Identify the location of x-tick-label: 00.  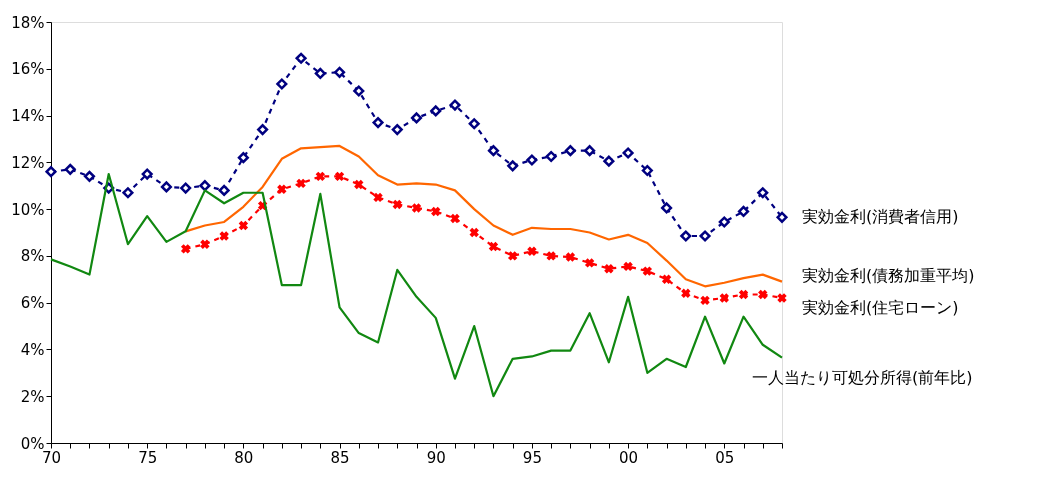
(629, 457).